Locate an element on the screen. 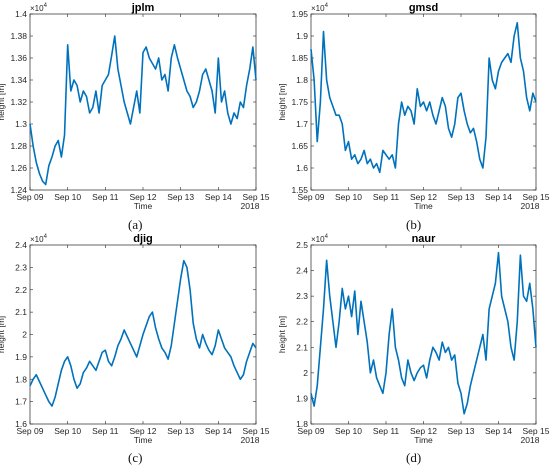 Image resolution: width=550 pixels, height=469 pixels. y-tick-label: 1.34 is located at coordinates (18, 80).